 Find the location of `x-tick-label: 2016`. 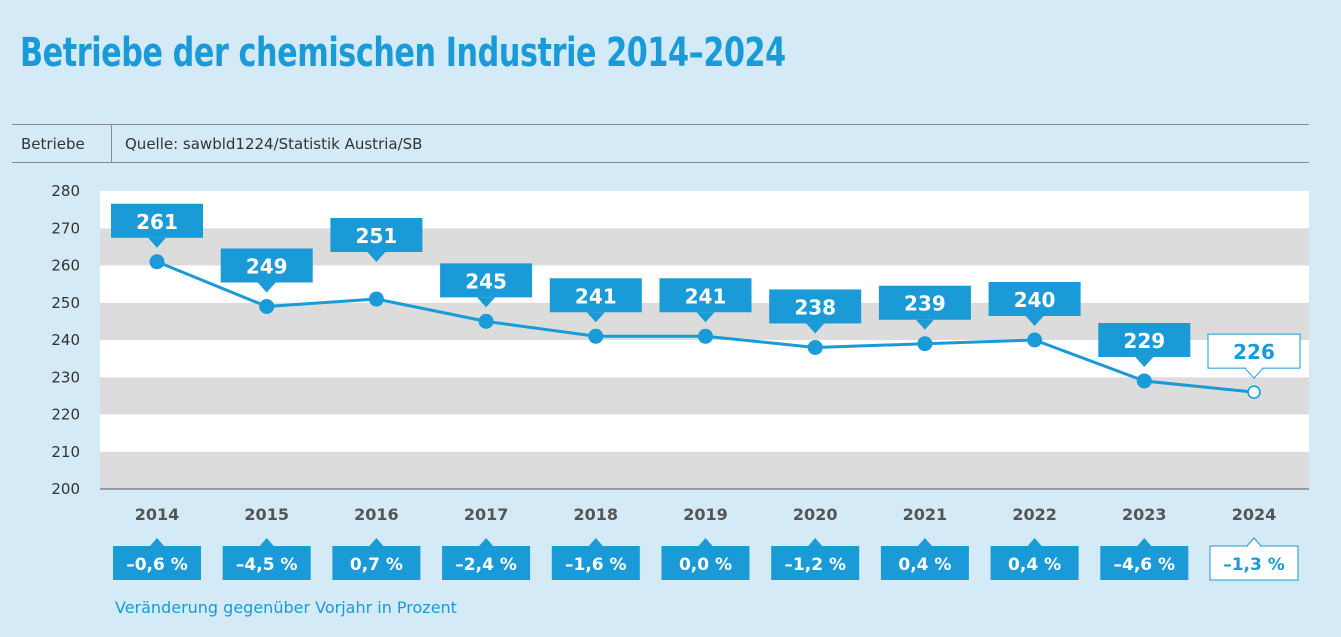

x-tick-label: 2016 is located at coordinates (376, 514).